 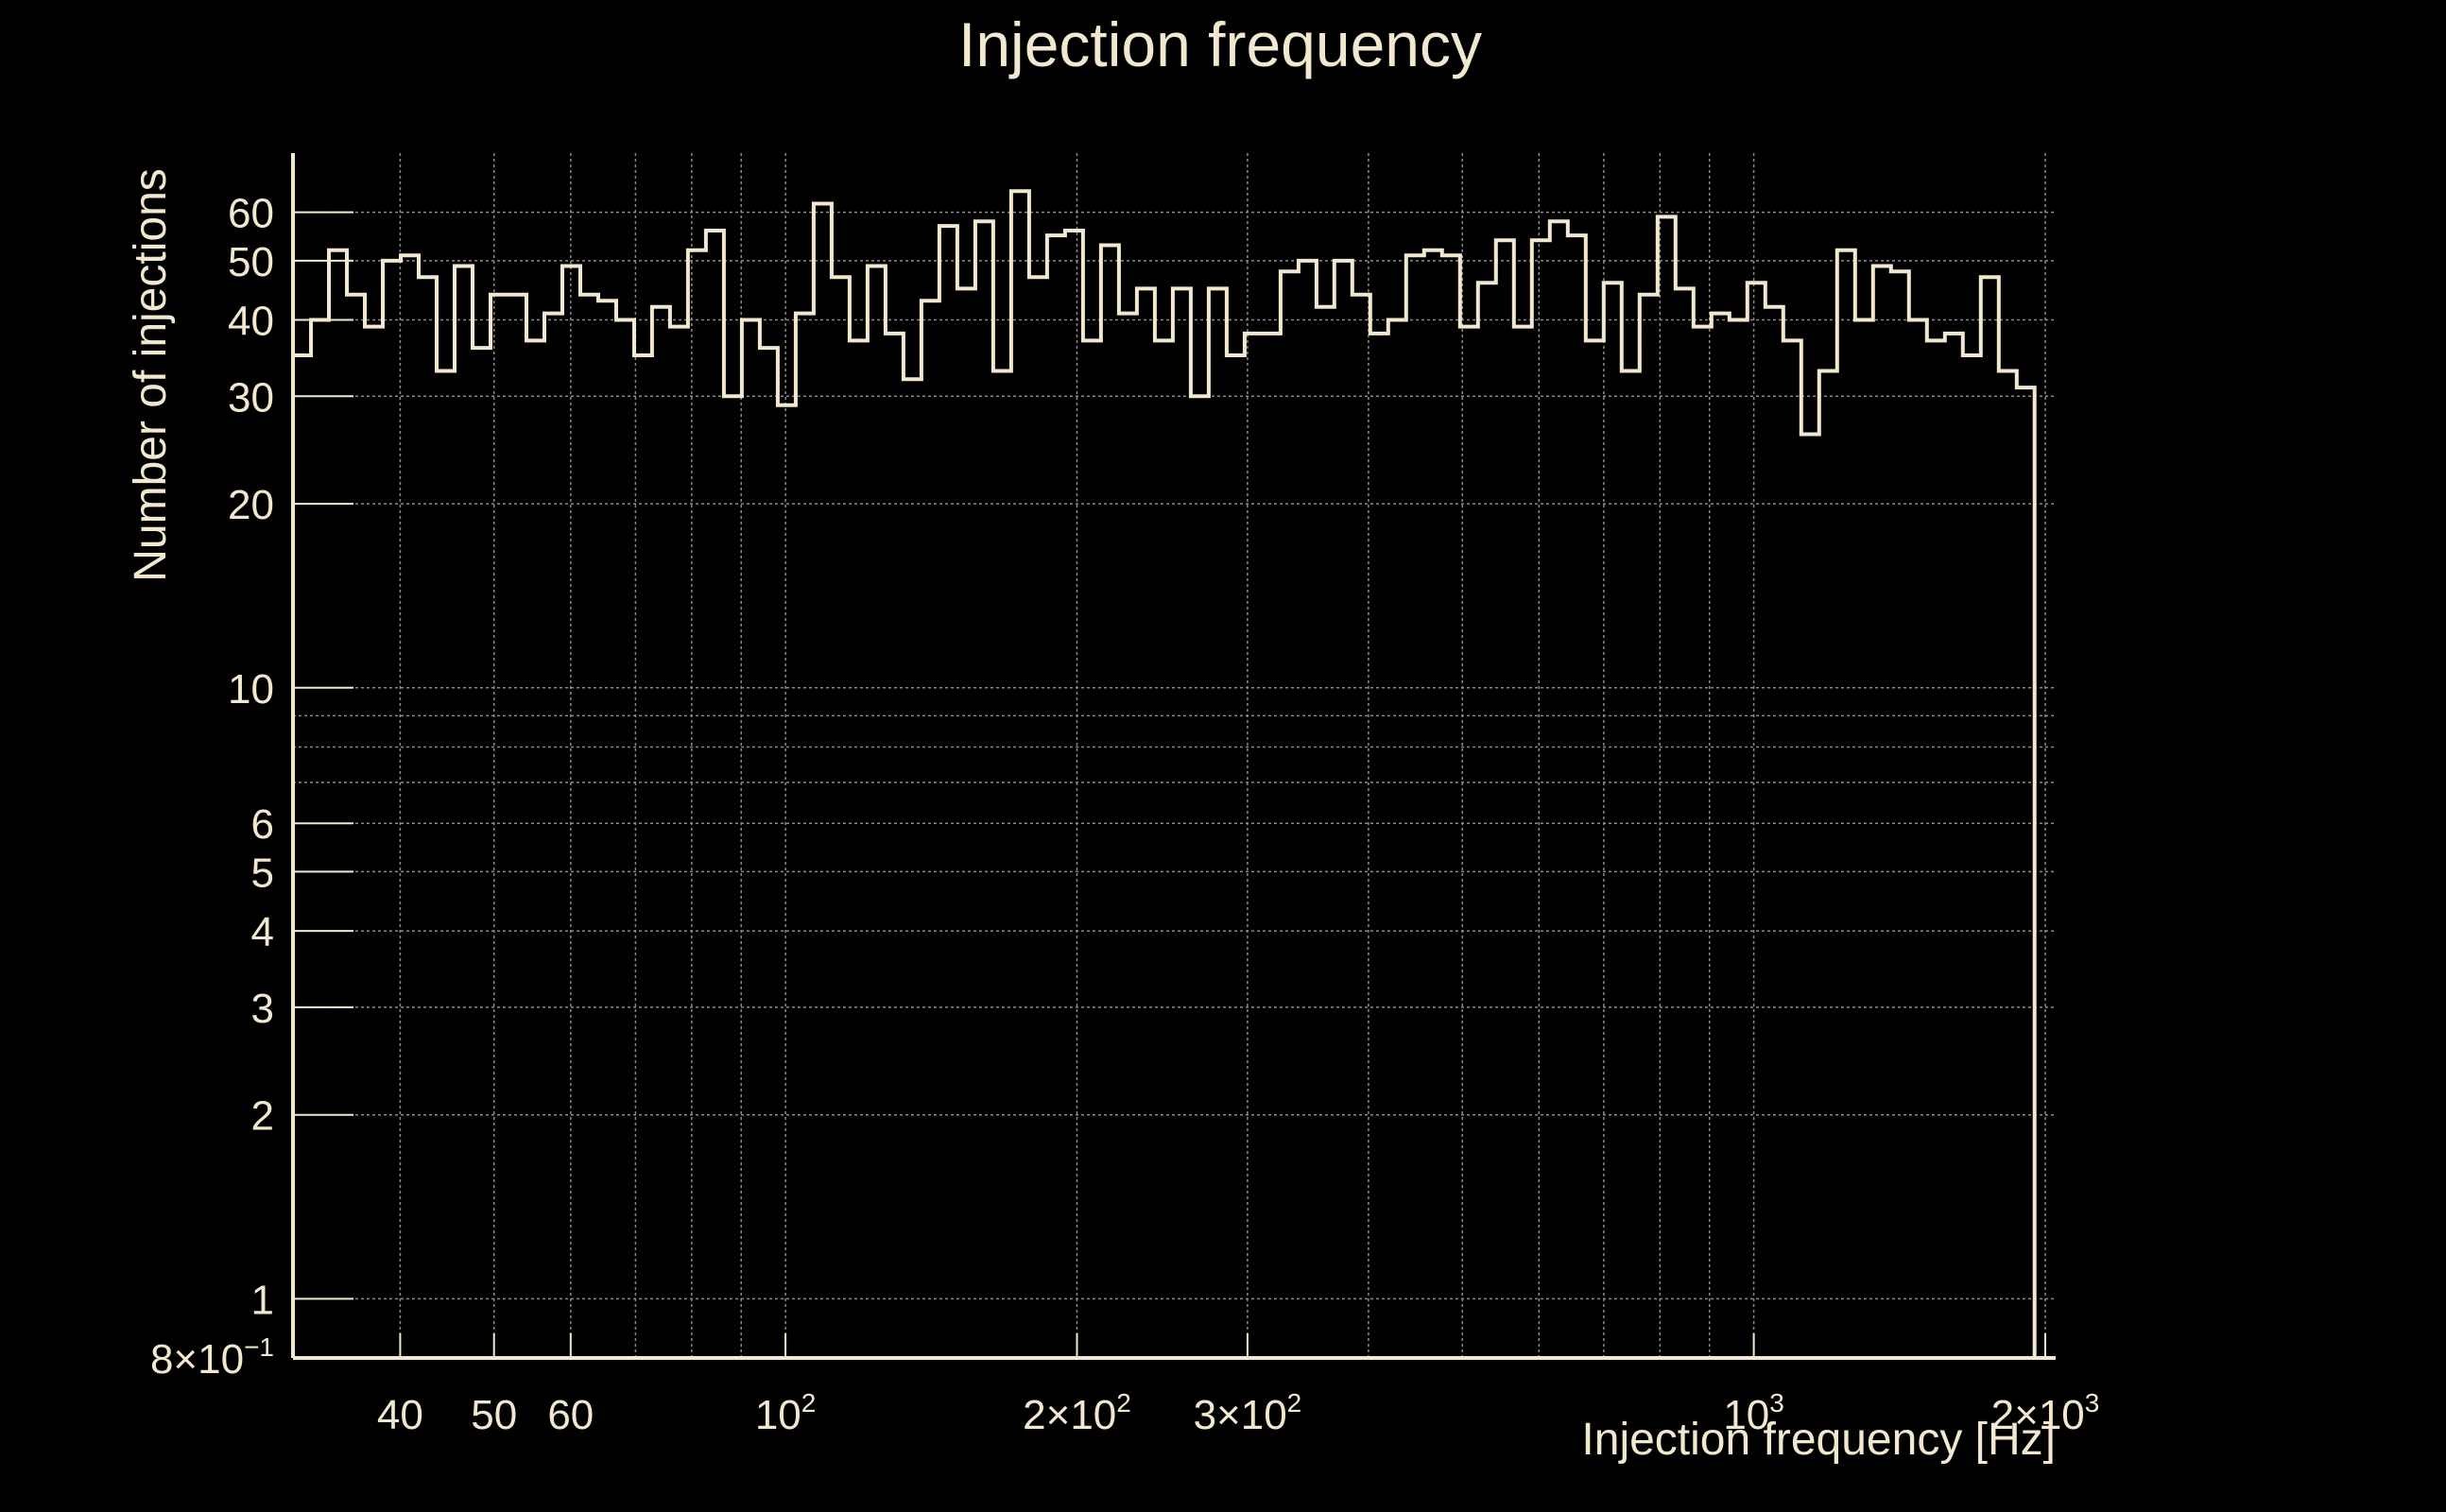 What do you see at coordinates (1818, 1440) in the screenshot?
I see `x-axis-label: Injection frequency [Hz]` at bounding box center [1818, 1440].